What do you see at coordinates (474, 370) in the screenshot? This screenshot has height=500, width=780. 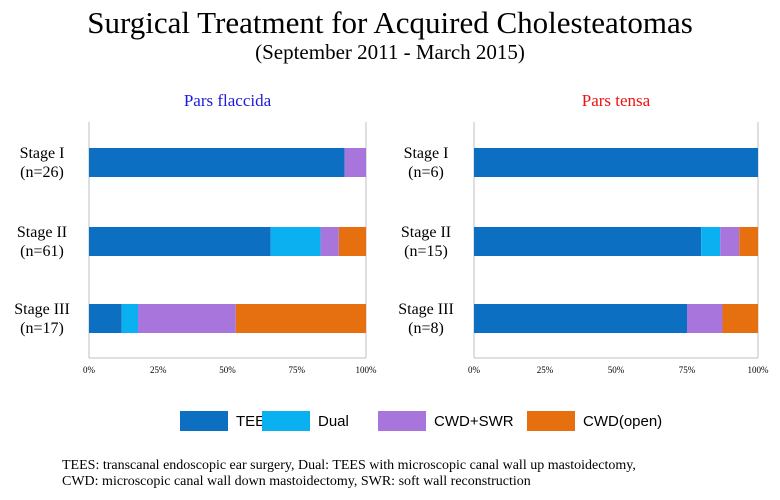 I see `pars-tensa-tick-label: 0%` at bounding box center [474, 370].